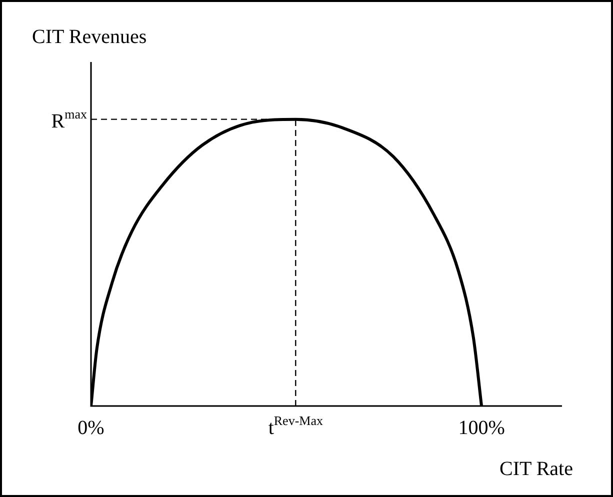 The width and height of the screenshot is (613, 497). Describe the element at coordinates (536, 469) in the screenshot. I see `x-axis-title: CIT Rate` at that location.